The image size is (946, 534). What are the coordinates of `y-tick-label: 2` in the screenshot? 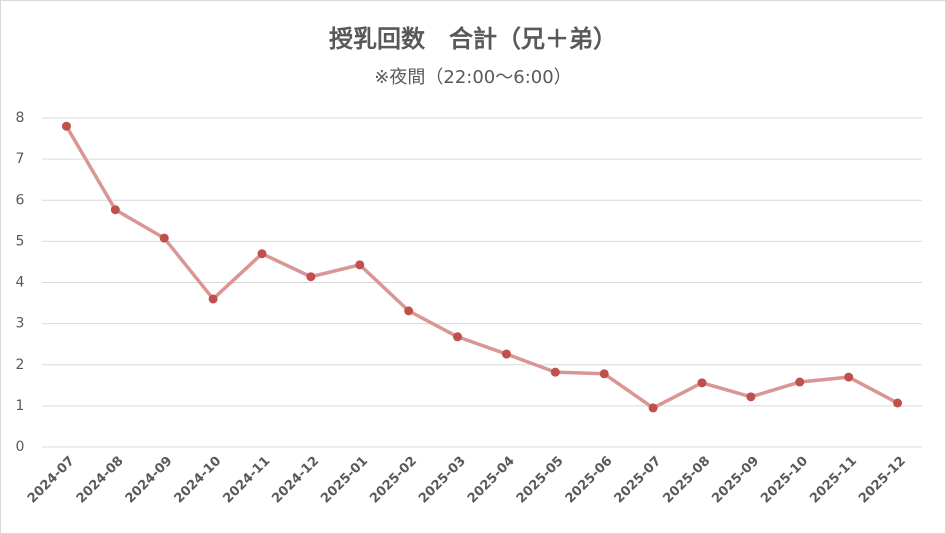 It's located at (20, 365).